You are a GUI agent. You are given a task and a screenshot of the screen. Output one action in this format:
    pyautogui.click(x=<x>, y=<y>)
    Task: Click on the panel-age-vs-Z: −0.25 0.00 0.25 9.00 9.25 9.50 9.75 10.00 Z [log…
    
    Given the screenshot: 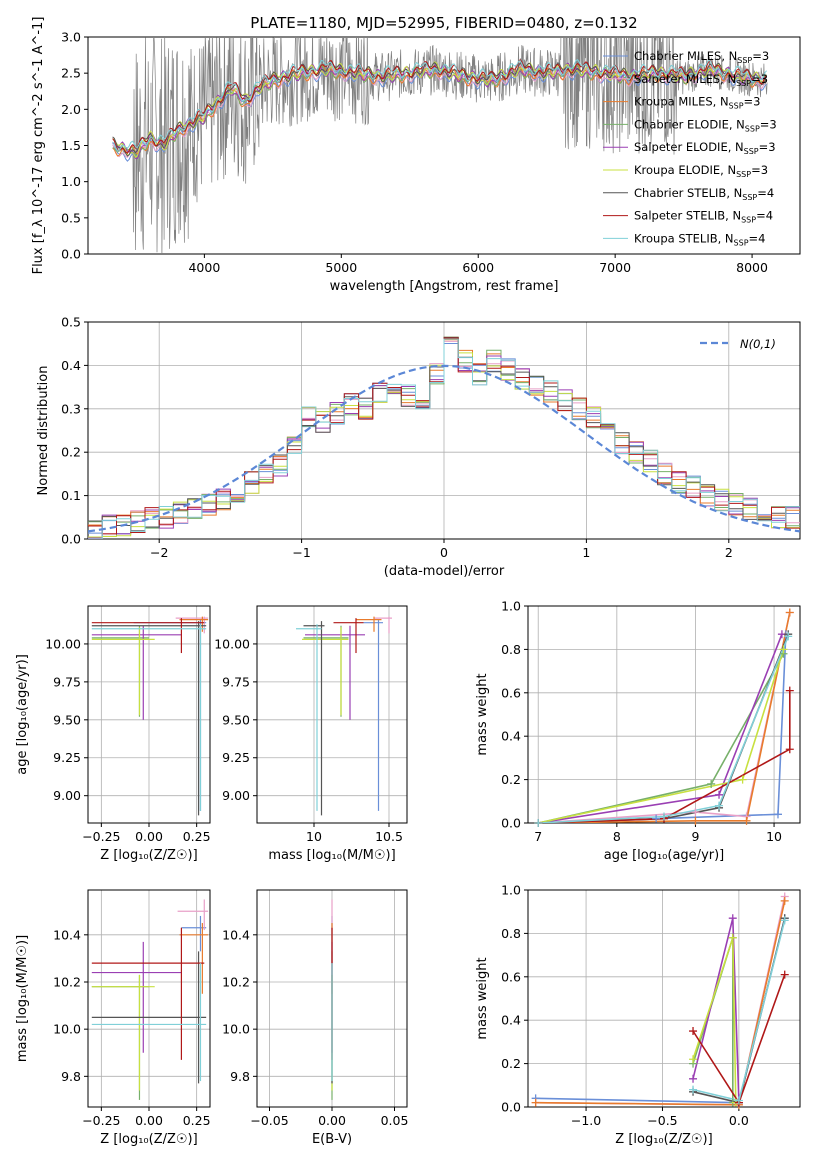 What is the action you would take?
    pyautogui.click(x=113, y=734)
    